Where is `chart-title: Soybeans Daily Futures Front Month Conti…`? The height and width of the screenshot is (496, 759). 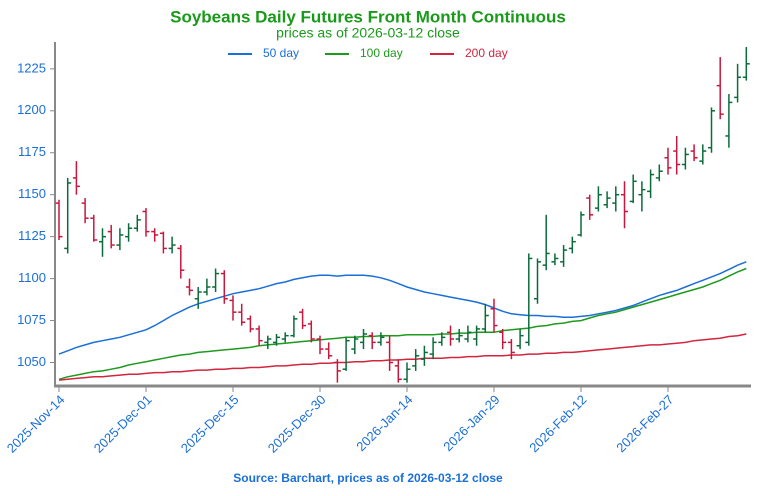 chart-title: Soybeans Daily Futures Front Month Conti… is located at coordinates (368, 16).